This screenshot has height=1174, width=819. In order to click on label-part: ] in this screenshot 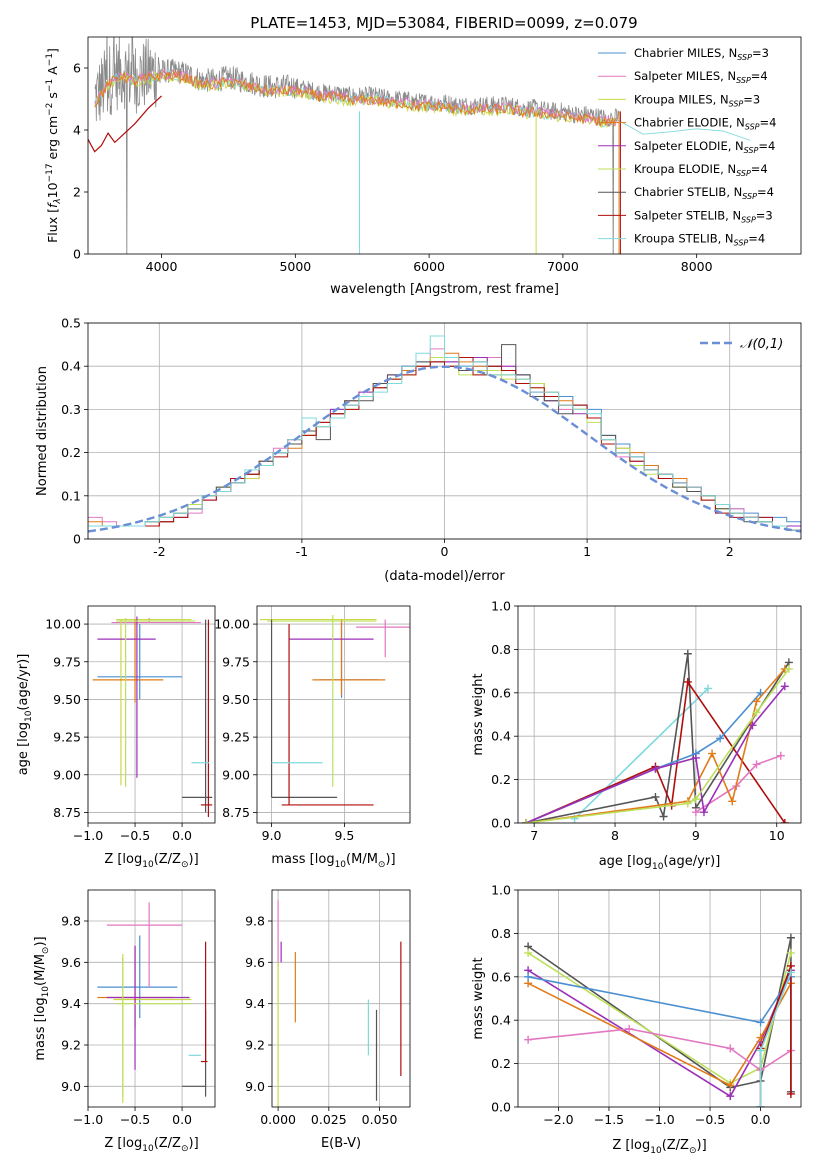, I will do `click(52, 50)`.